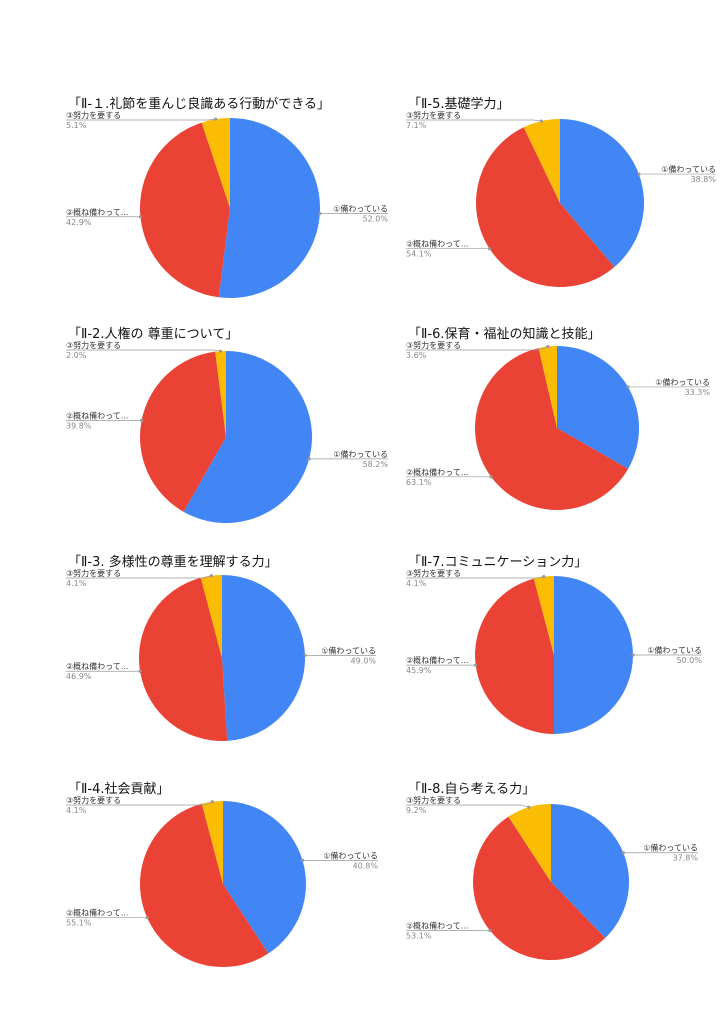 The height and width of the screenshot is (1024, 724). What do you see at coordinates (504, 334) in the screenshot?
I see `chart-title: 「Ⅱ-6.保育・福祉の知識と技能」` at bounding box center [504, 334].